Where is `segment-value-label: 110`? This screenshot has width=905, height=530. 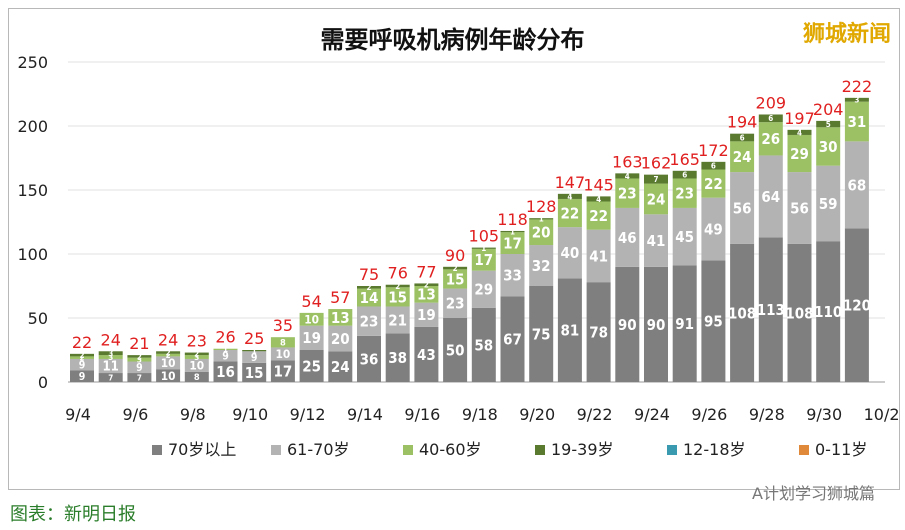
segment-value-label: 110 is located at coordinates (828, 312).